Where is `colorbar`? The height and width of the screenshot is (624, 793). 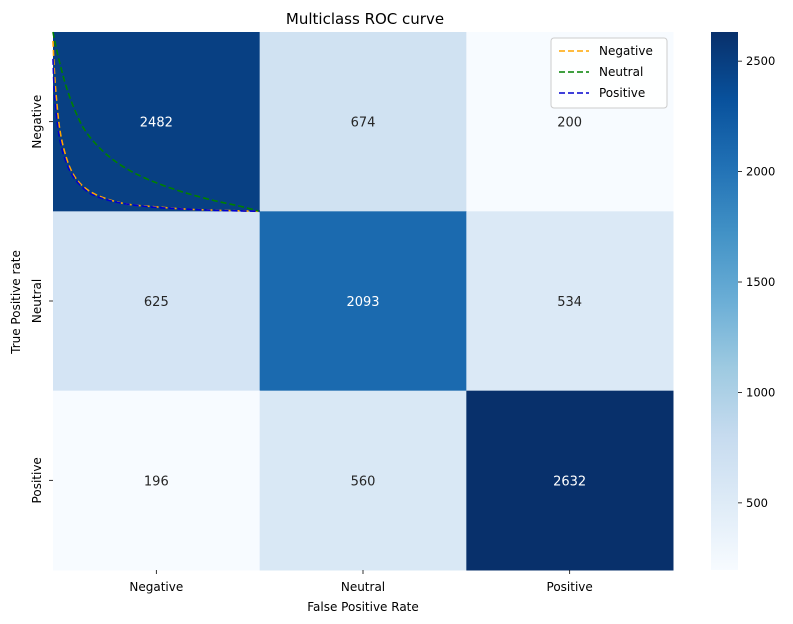 colorbar is located at coordinates (724, 301).